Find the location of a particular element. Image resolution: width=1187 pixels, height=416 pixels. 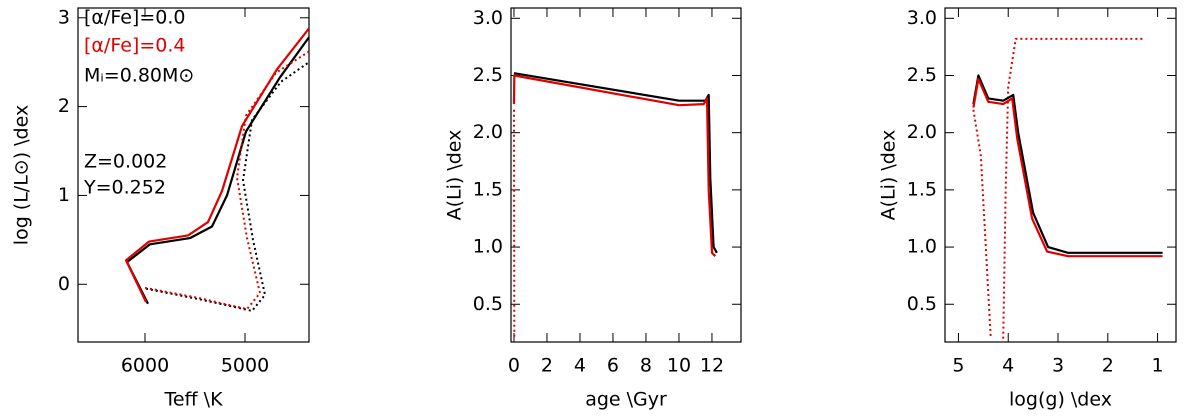

x-tick-label: 6000 is located at coordinates (145, 366).